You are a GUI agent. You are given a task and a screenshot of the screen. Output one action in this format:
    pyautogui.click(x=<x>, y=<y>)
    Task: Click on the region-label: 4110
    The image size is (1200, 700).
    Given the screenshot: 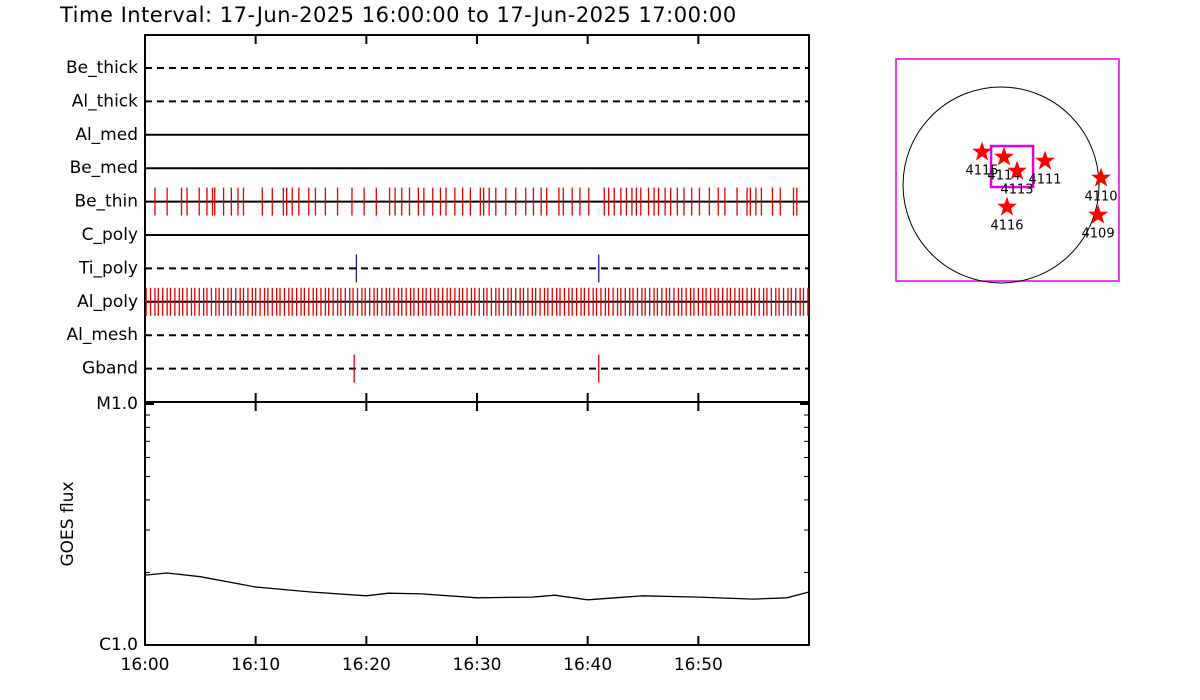 What is the action you would take?
    pyautogui.click(x=1100, y=196)
    